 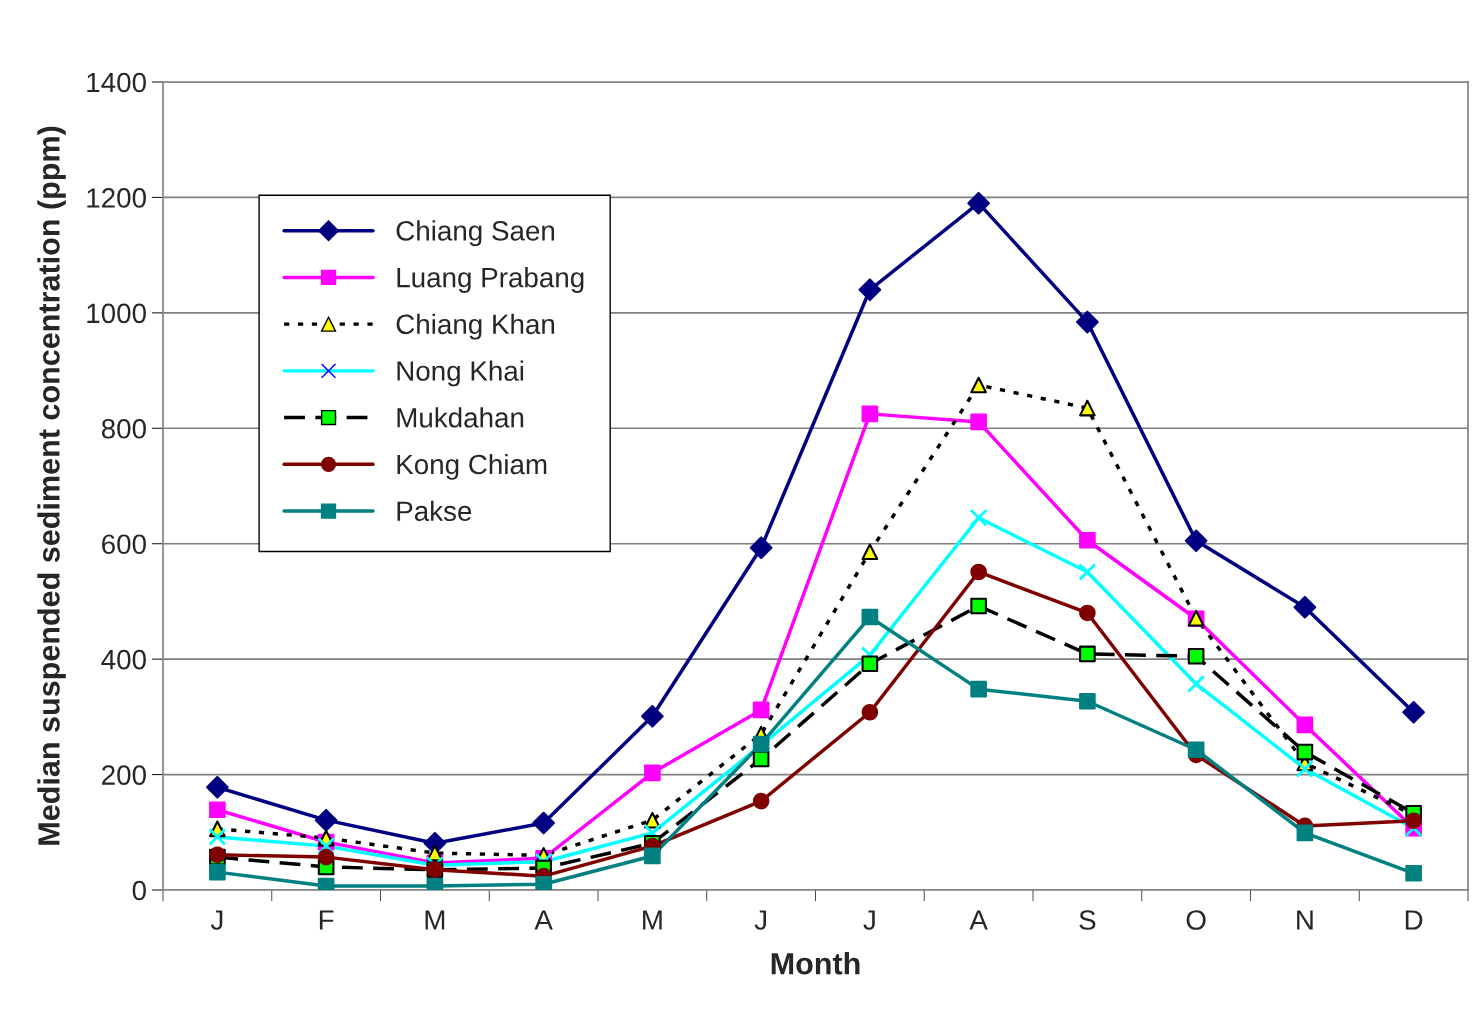 What do you see at coordinates (434, 511) in the screenshot?
I see `legend-label: Pakse` at bounding box center [434, 511].